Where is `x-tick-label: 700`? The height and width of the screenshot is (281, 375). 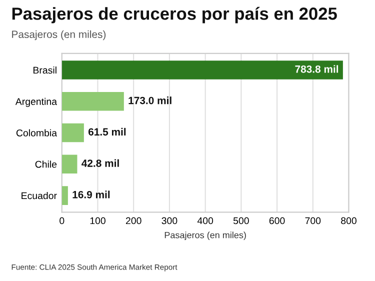
x-tick-label: 700 is located at coordinates (313, 220).